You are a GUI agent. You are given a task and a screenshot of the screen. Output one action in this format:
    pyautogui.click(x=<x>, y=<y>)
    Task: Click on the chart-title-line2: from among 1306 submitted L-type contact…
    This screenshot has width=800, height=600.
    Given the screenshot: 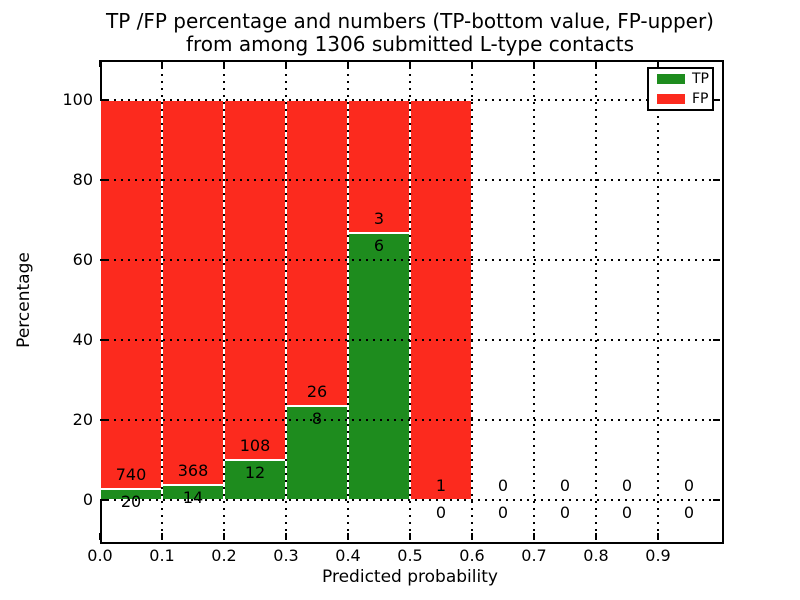 What is the action you would take?
    pyautogui.click(x=410, y=44)
    